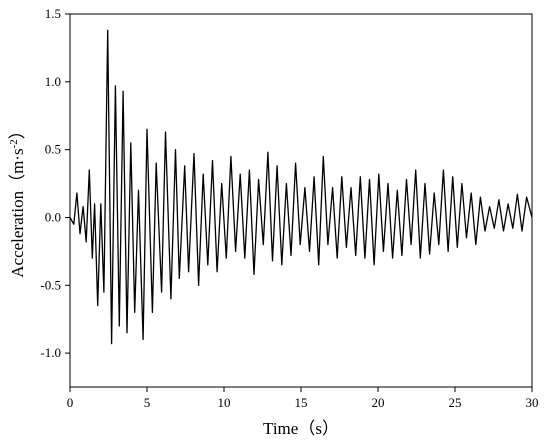  What do you see at coordinates (147, 402) in the screenshot?
I see `x-tick-label: 5` at bounding box center [147, 402].